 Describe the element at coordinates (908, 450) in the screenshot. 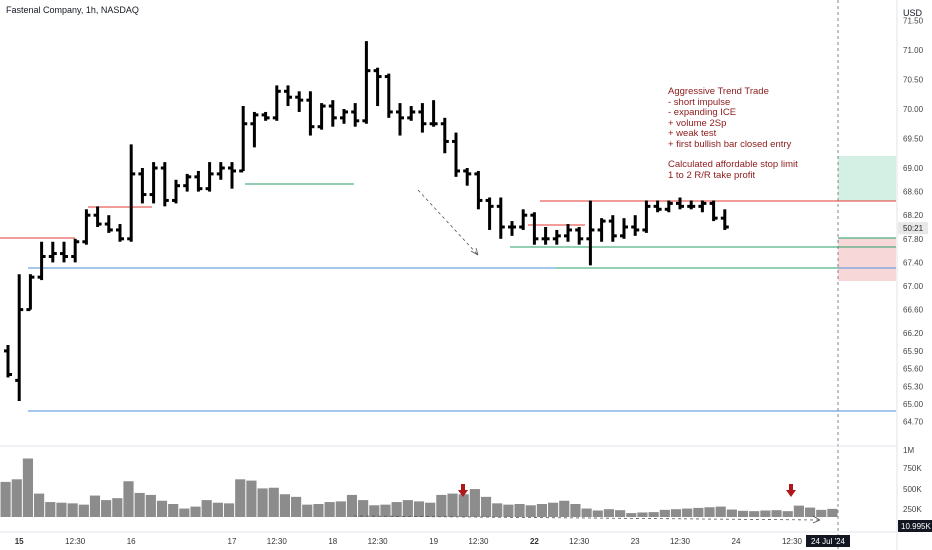

I see `volume-tick-label: 1M` at that location.